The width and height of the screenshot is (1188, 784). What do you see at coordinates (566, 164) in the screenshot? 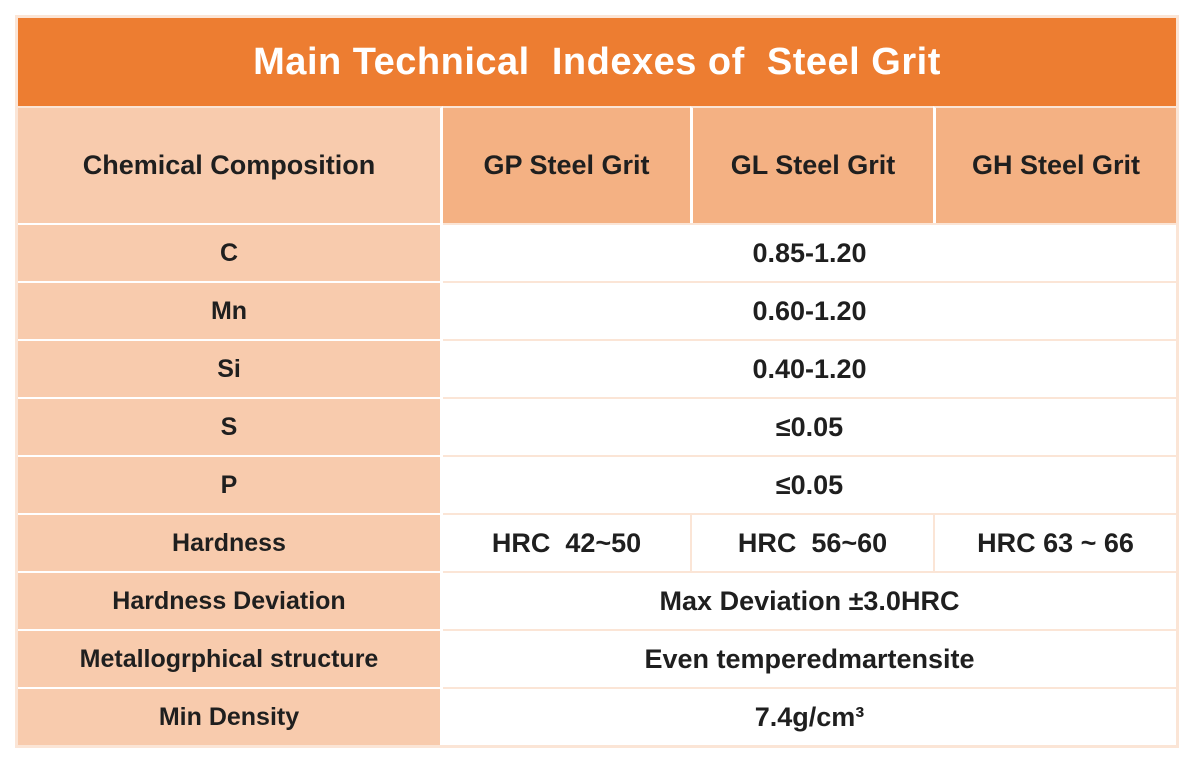
I see `header-gp-steel-grit: GP Steel Grit` at bounding box center [566, 164].